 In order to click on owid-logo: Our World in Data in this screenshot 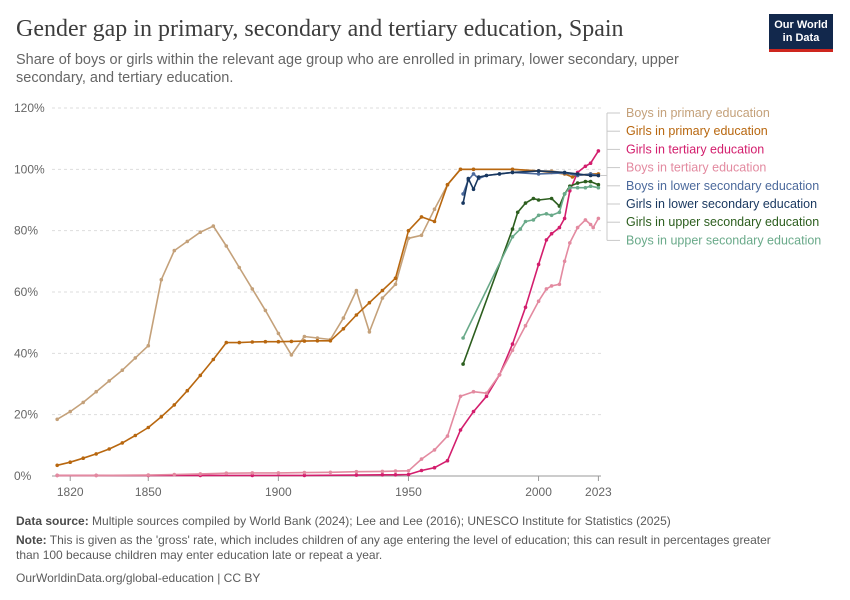, I will do `click(801, 33)`.